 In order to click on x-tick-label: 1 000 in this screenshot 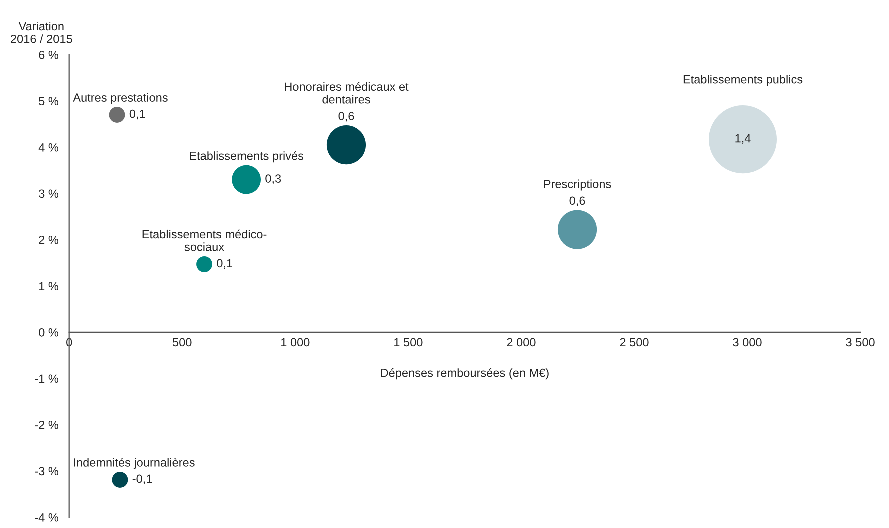, I will do `click(296, 342)`.